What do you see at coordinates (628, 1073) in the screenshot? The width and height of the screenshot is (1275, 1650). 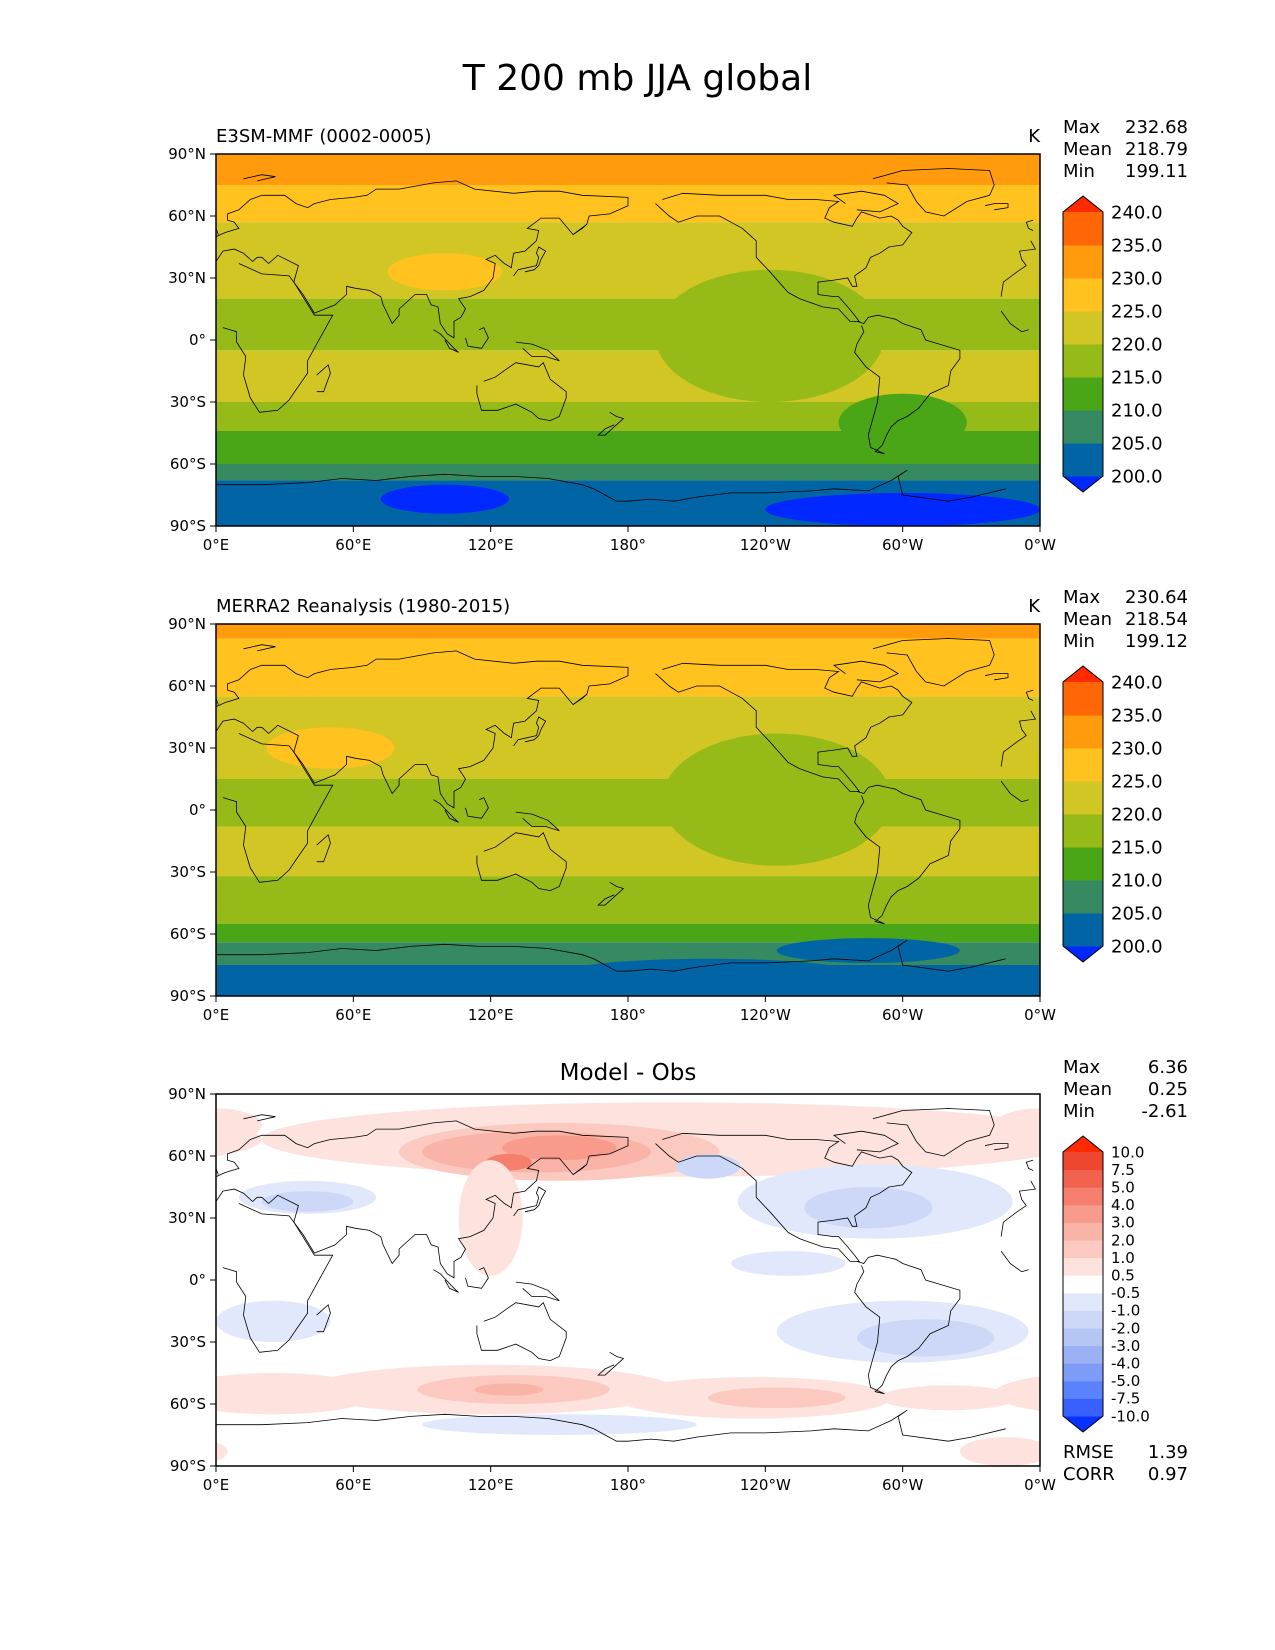 I see `panel-title: Model - Obs` at bounding box center [628, 1073].